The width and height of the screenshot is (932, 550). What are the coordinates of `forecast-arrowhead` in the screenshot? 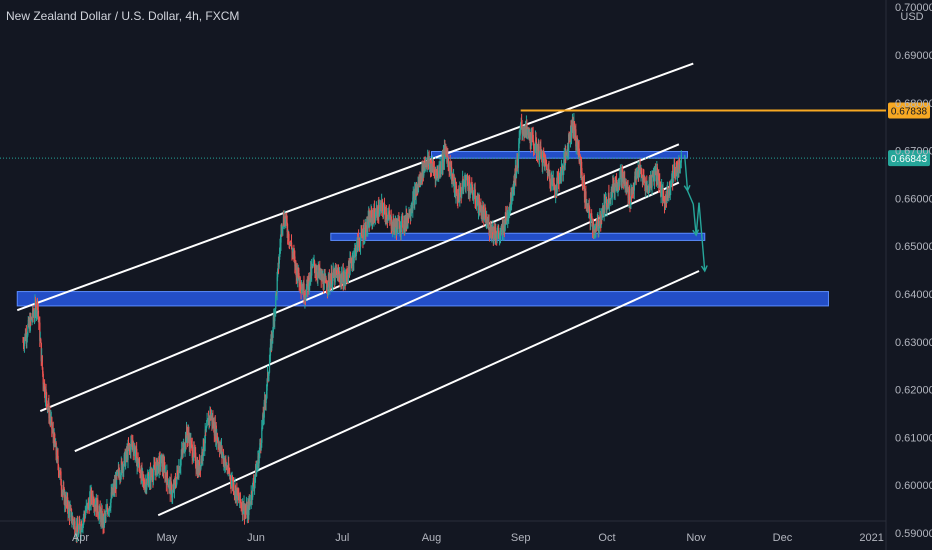 It's located at (704, 269).